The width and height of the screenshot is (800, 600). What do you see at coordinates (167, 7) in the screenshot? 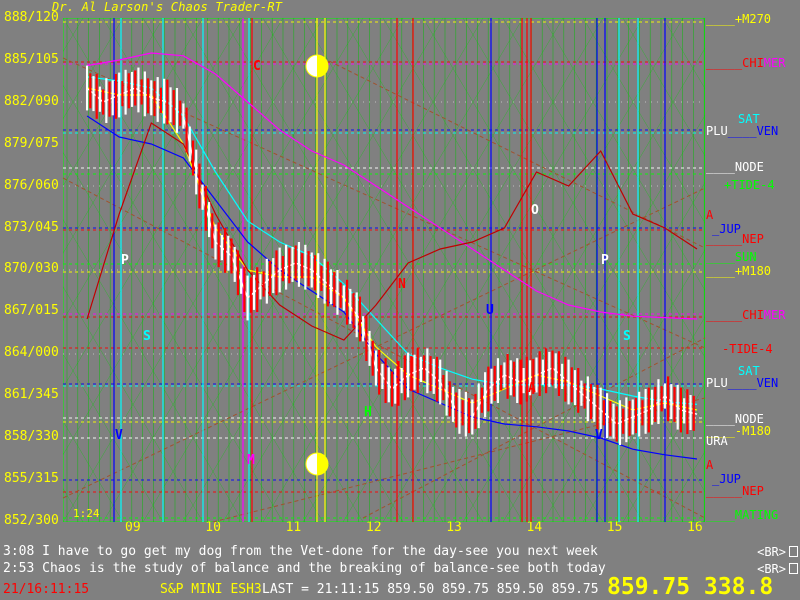
I see `window-title: Dr. Al Larson's Chaos Trader-RT` at bounding box center [167, 7].